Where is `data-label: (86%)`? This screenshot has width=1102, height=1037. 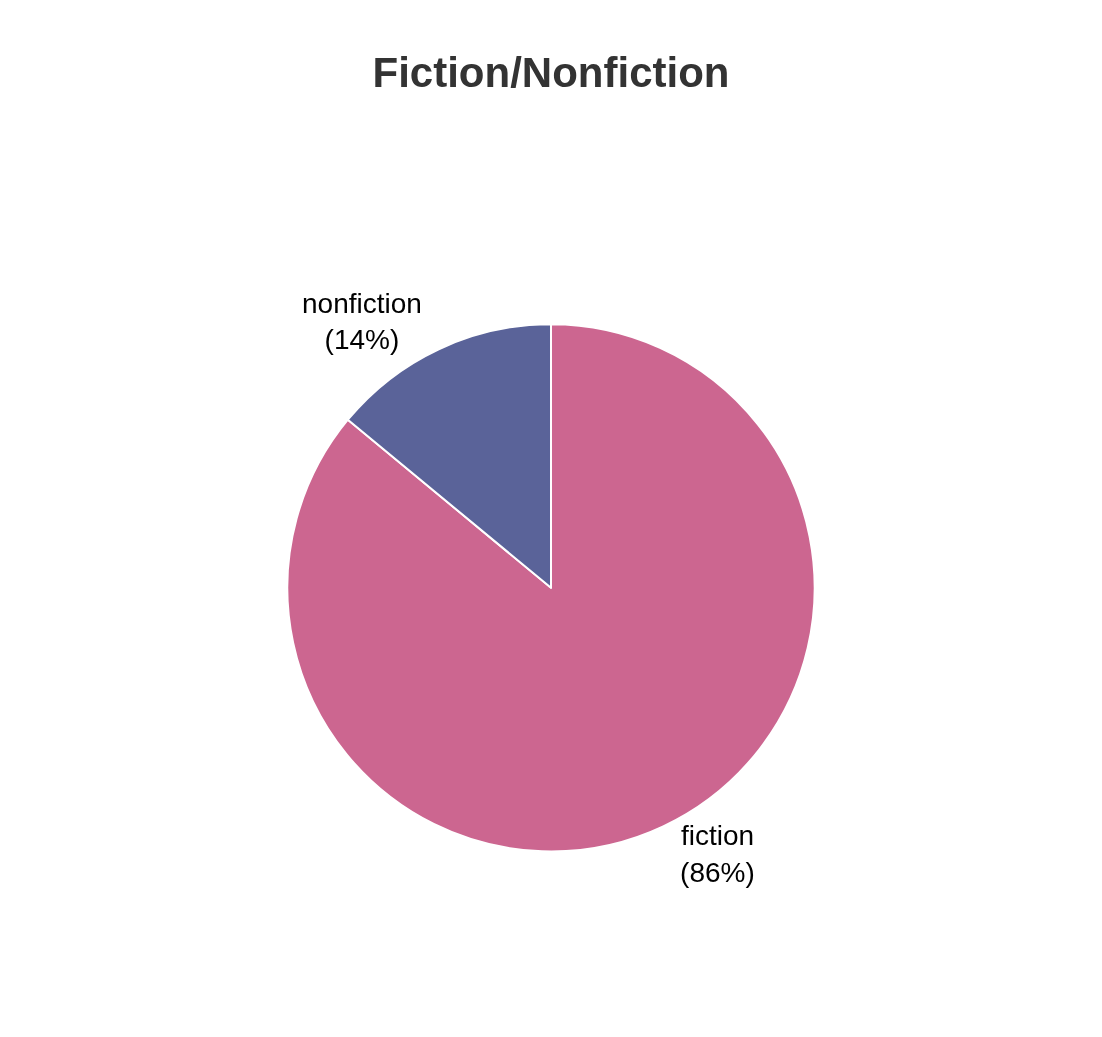
data-label: (86%) is located at coordinates (717, 872).